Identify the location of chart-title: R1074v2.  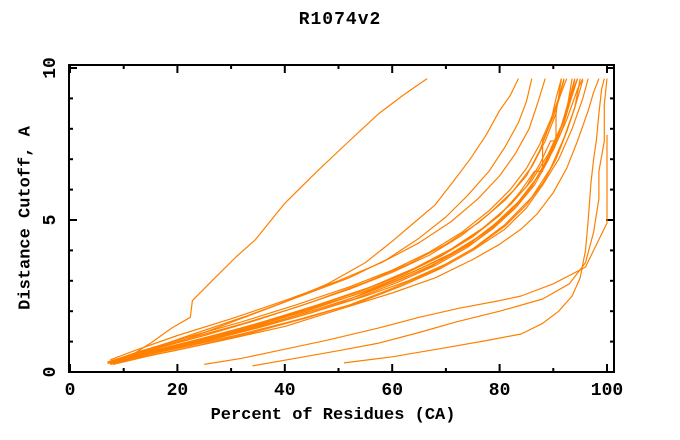
(340, 20).